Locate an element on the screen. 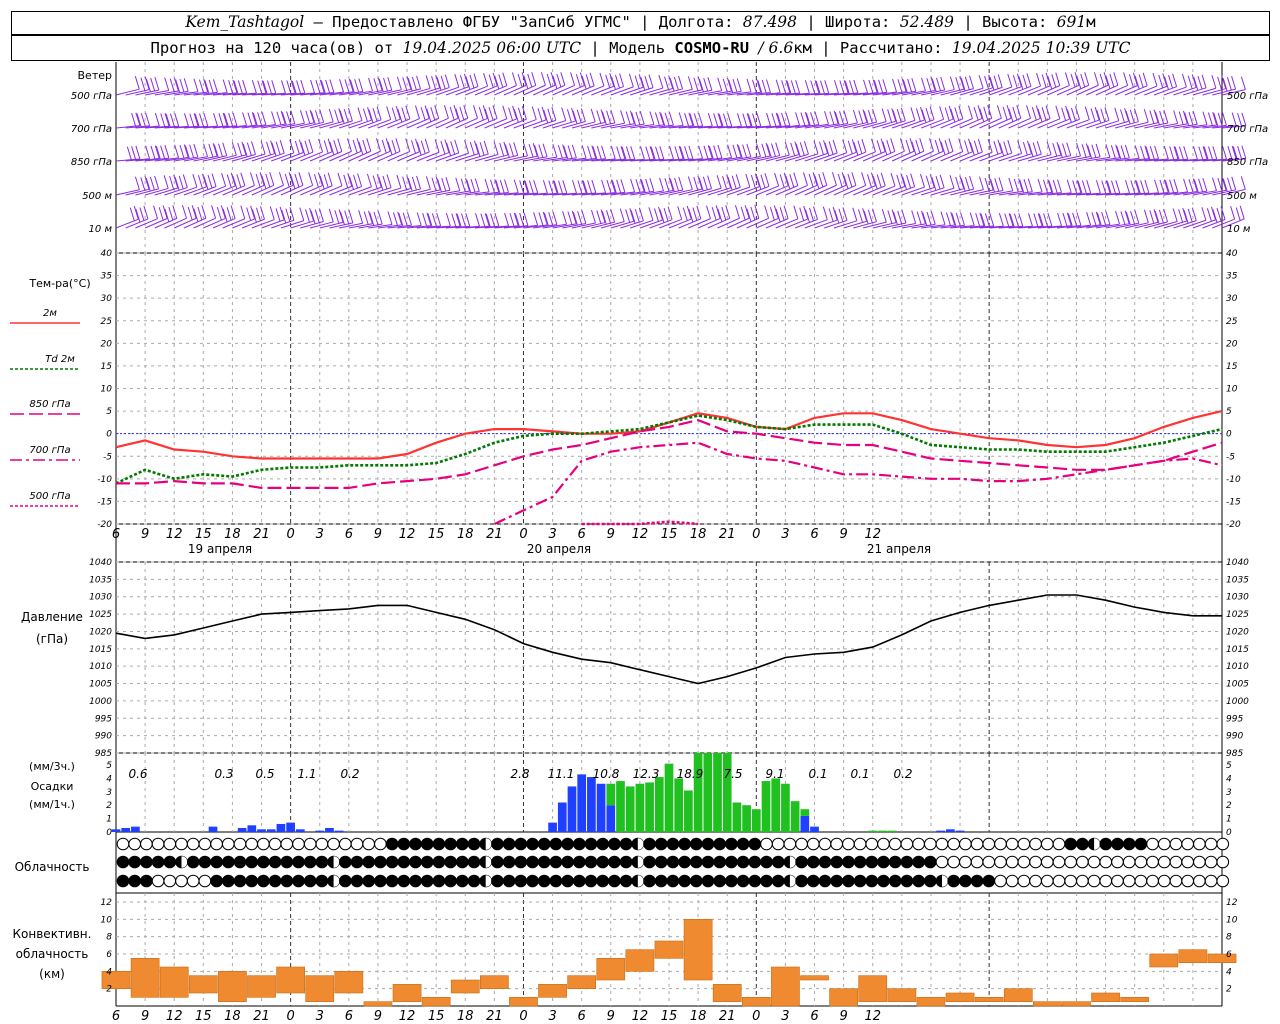 The height and width of the screenshot is (1024, 1280). time-tick-upper: 12 is located at coordinates (640, 534).